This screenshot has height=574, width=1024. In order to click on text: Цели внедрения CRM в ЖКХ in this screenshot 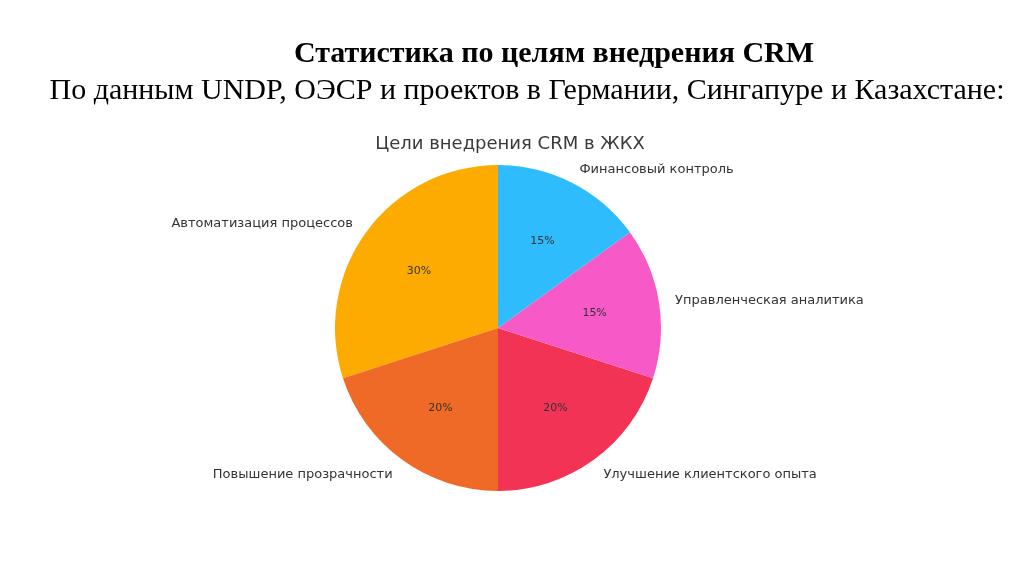, I will do `click(510, 142)`.